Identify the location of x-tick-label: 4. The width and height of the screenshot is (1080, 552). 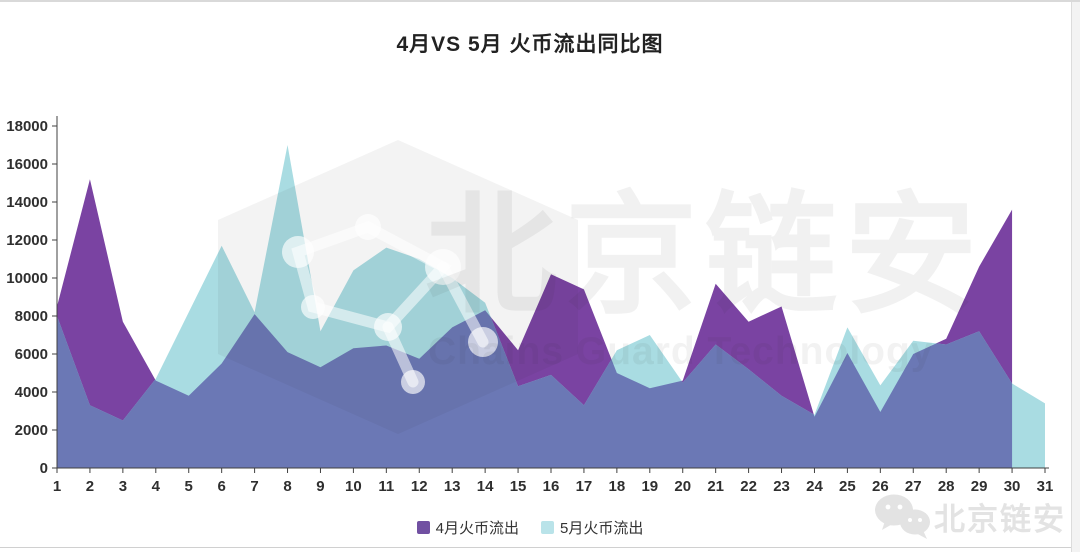
(156, 486).